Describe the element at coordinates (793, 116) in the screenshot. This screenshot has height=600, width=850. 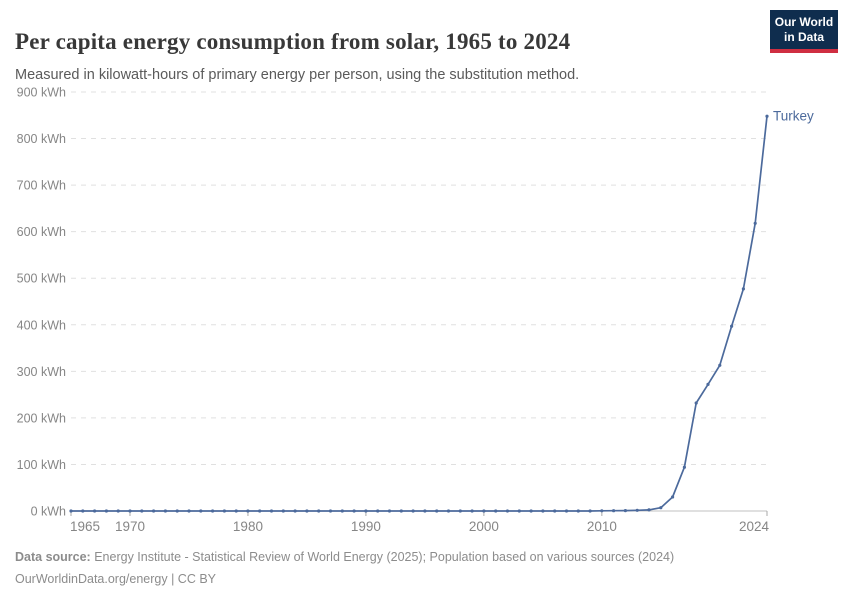
I see `series-end-label: Turkey` at that location.